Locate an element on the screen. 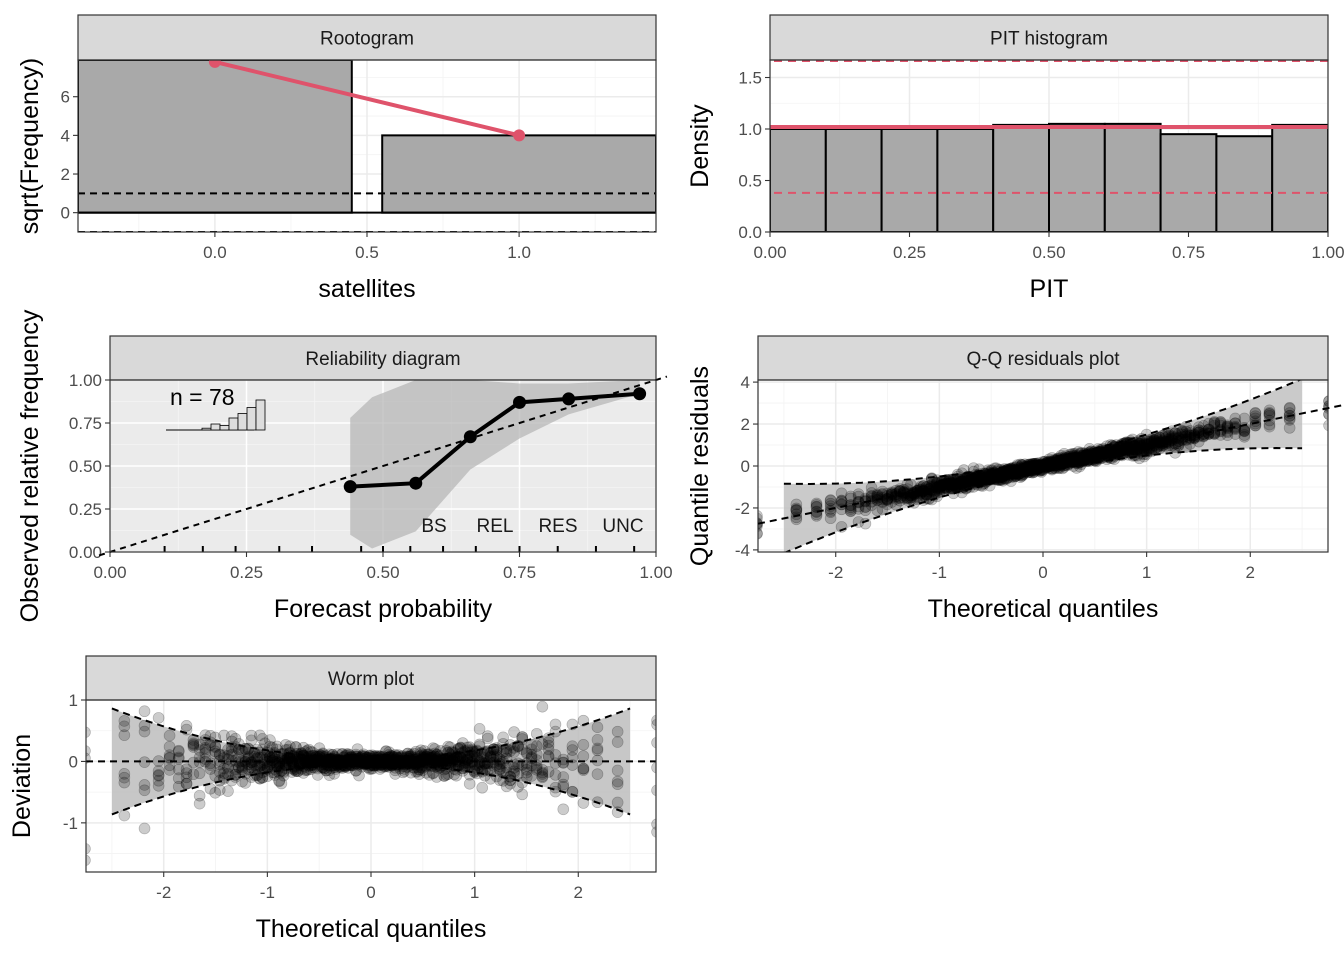 The height and width of the screenshot is (965, 1344). reliability-inset-bar is located at coordinates (242, 422).